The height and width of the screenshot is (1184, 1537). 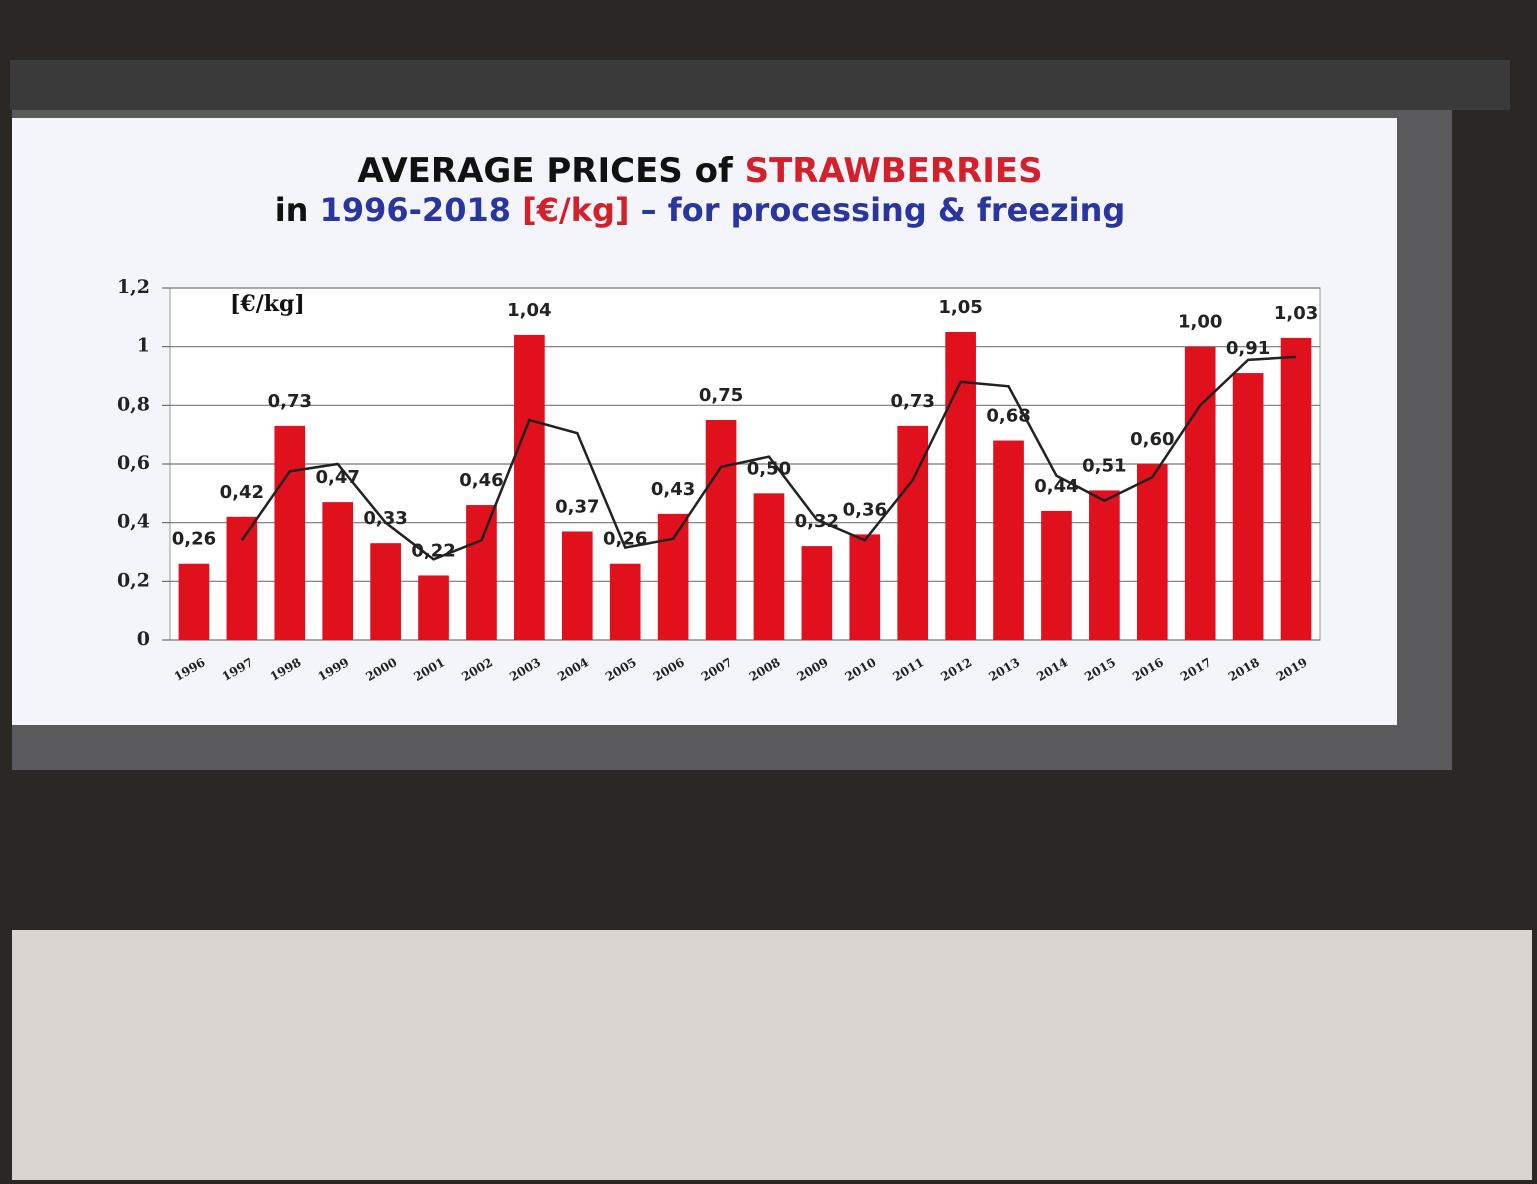 What do you see at coordinates (1008, 416) in the screenshot?
I see `value-label: 0,68` at bounding box center [1008, 416].